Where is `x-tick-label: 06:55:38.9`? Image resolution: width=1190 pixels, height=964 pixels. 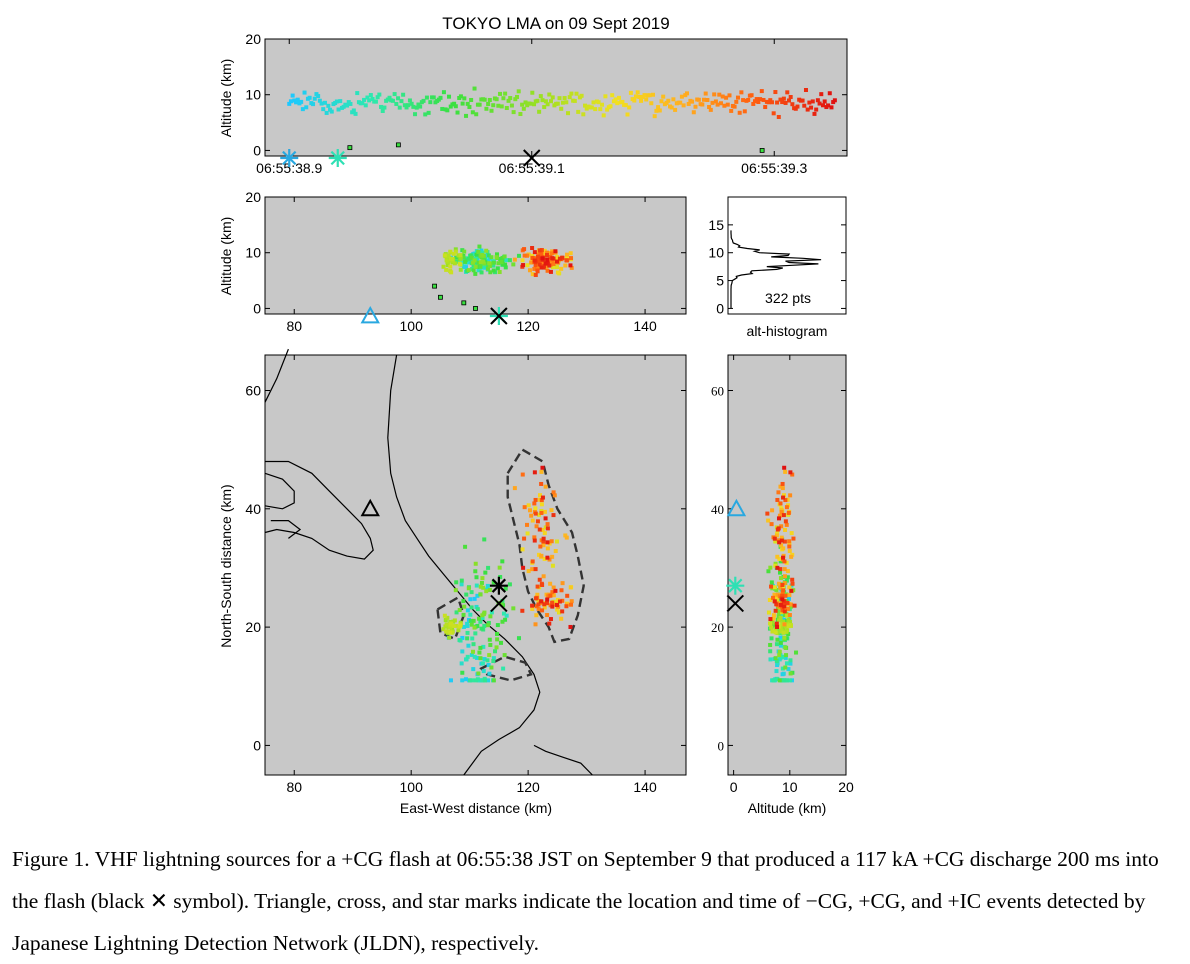 x-tick-label: 06:55:38.9 is located at coordinates (289, 168).